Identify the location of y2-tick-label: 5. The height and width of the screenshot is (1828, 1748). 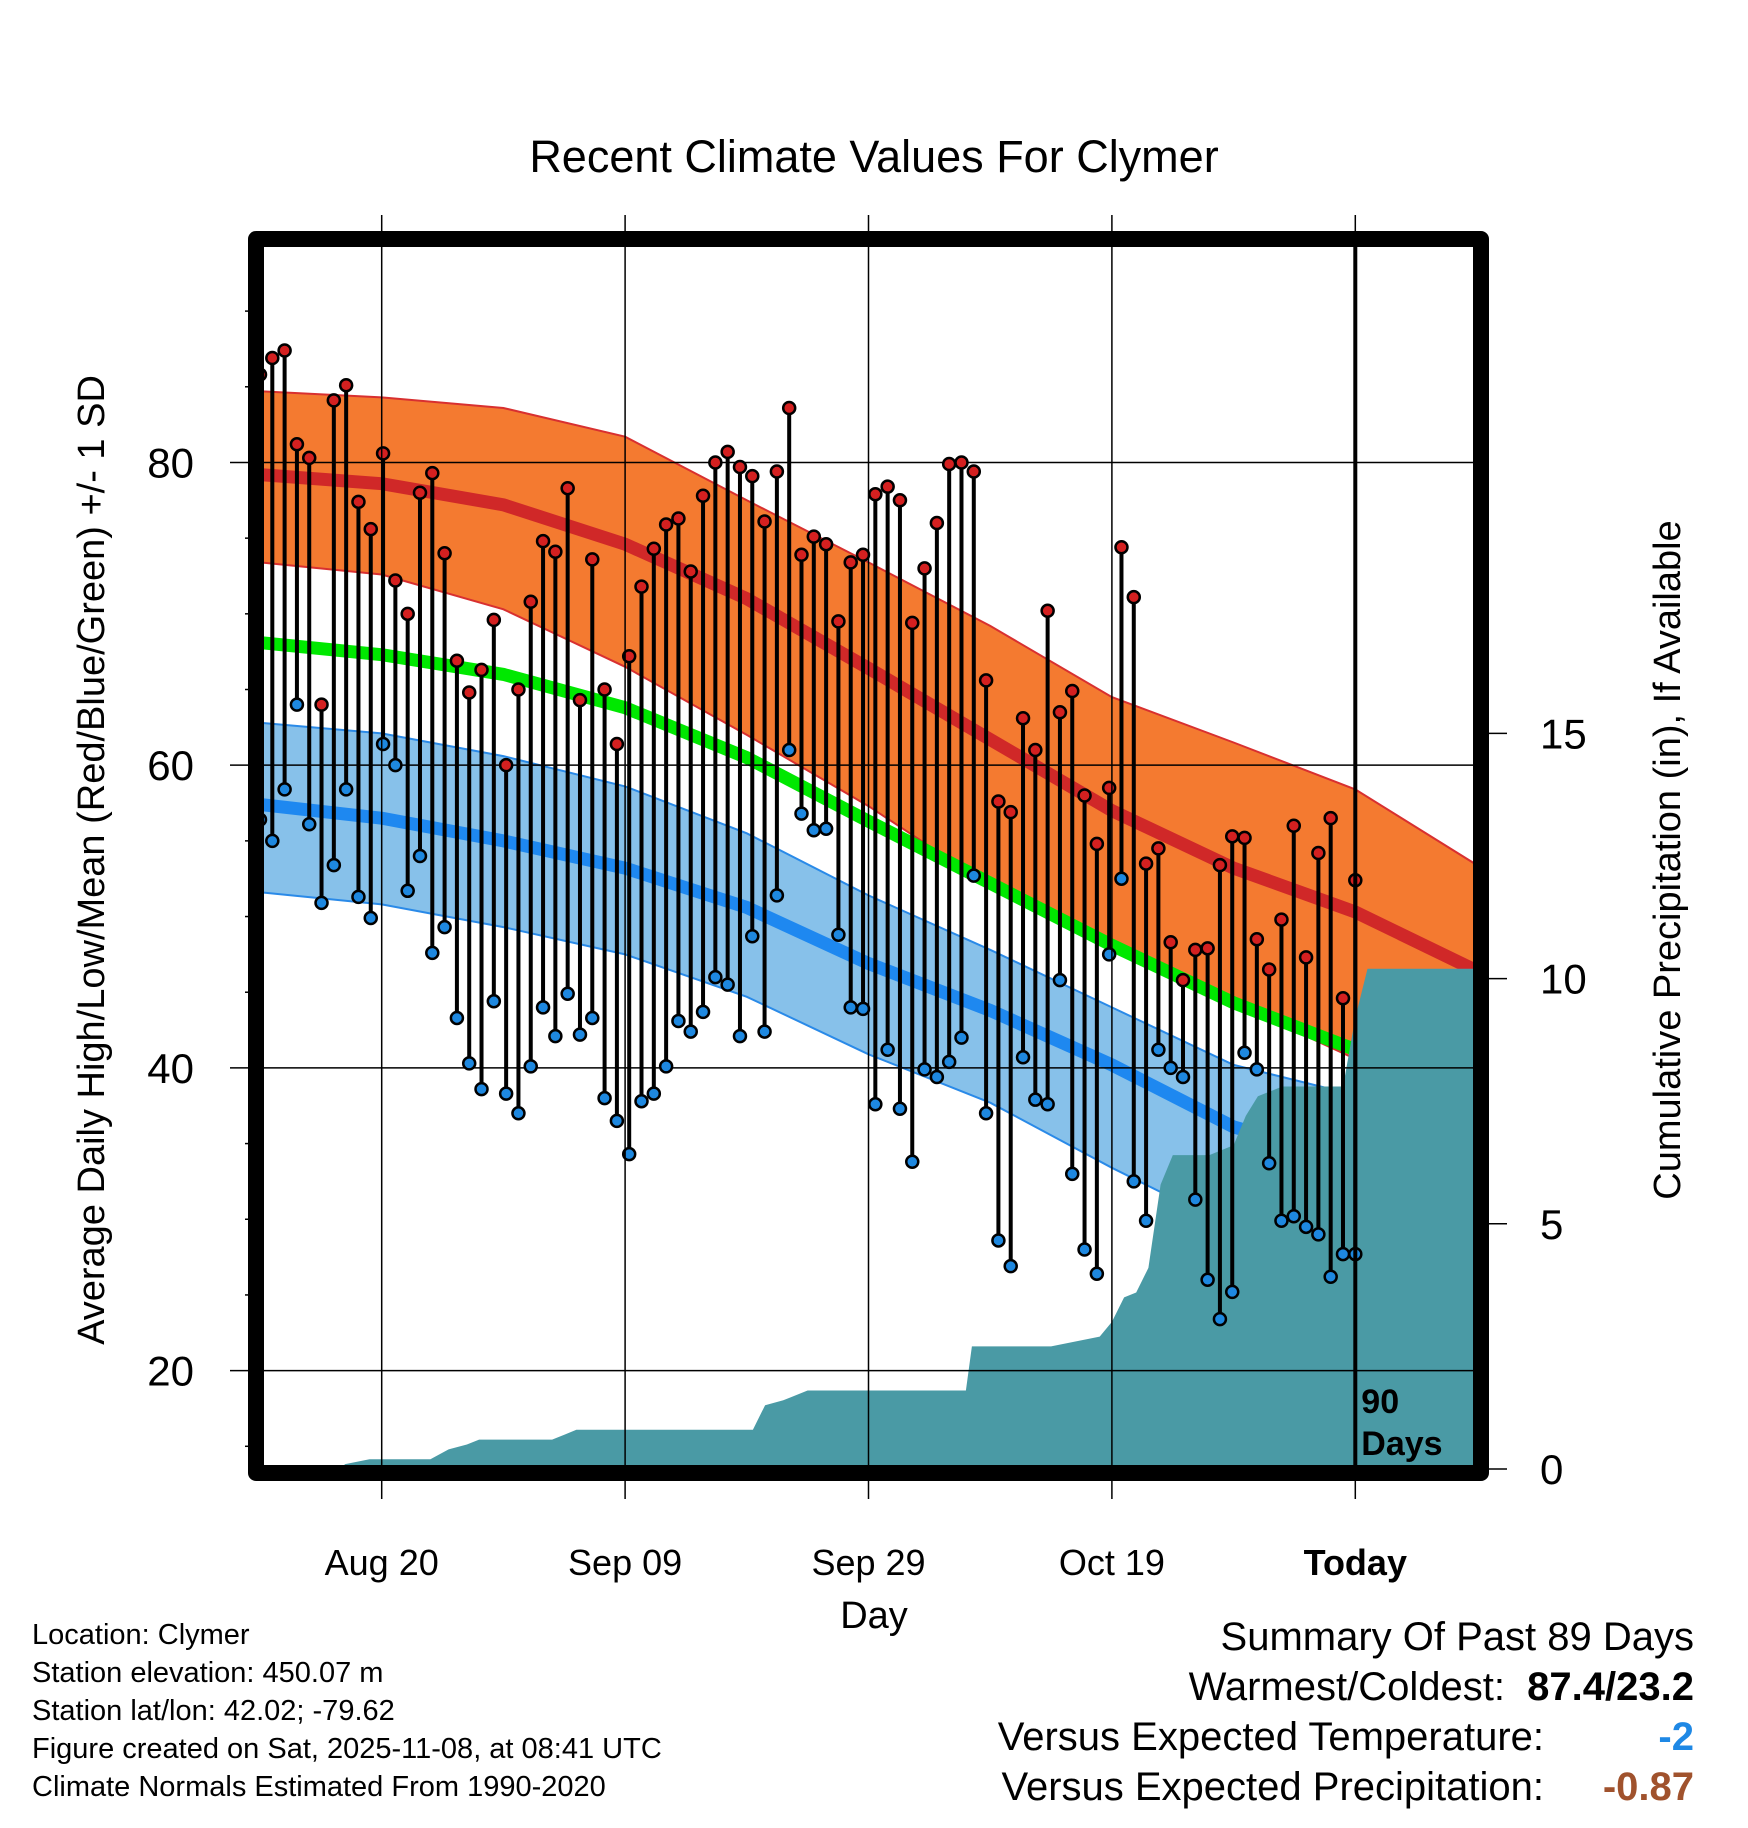
(1551, 1224).